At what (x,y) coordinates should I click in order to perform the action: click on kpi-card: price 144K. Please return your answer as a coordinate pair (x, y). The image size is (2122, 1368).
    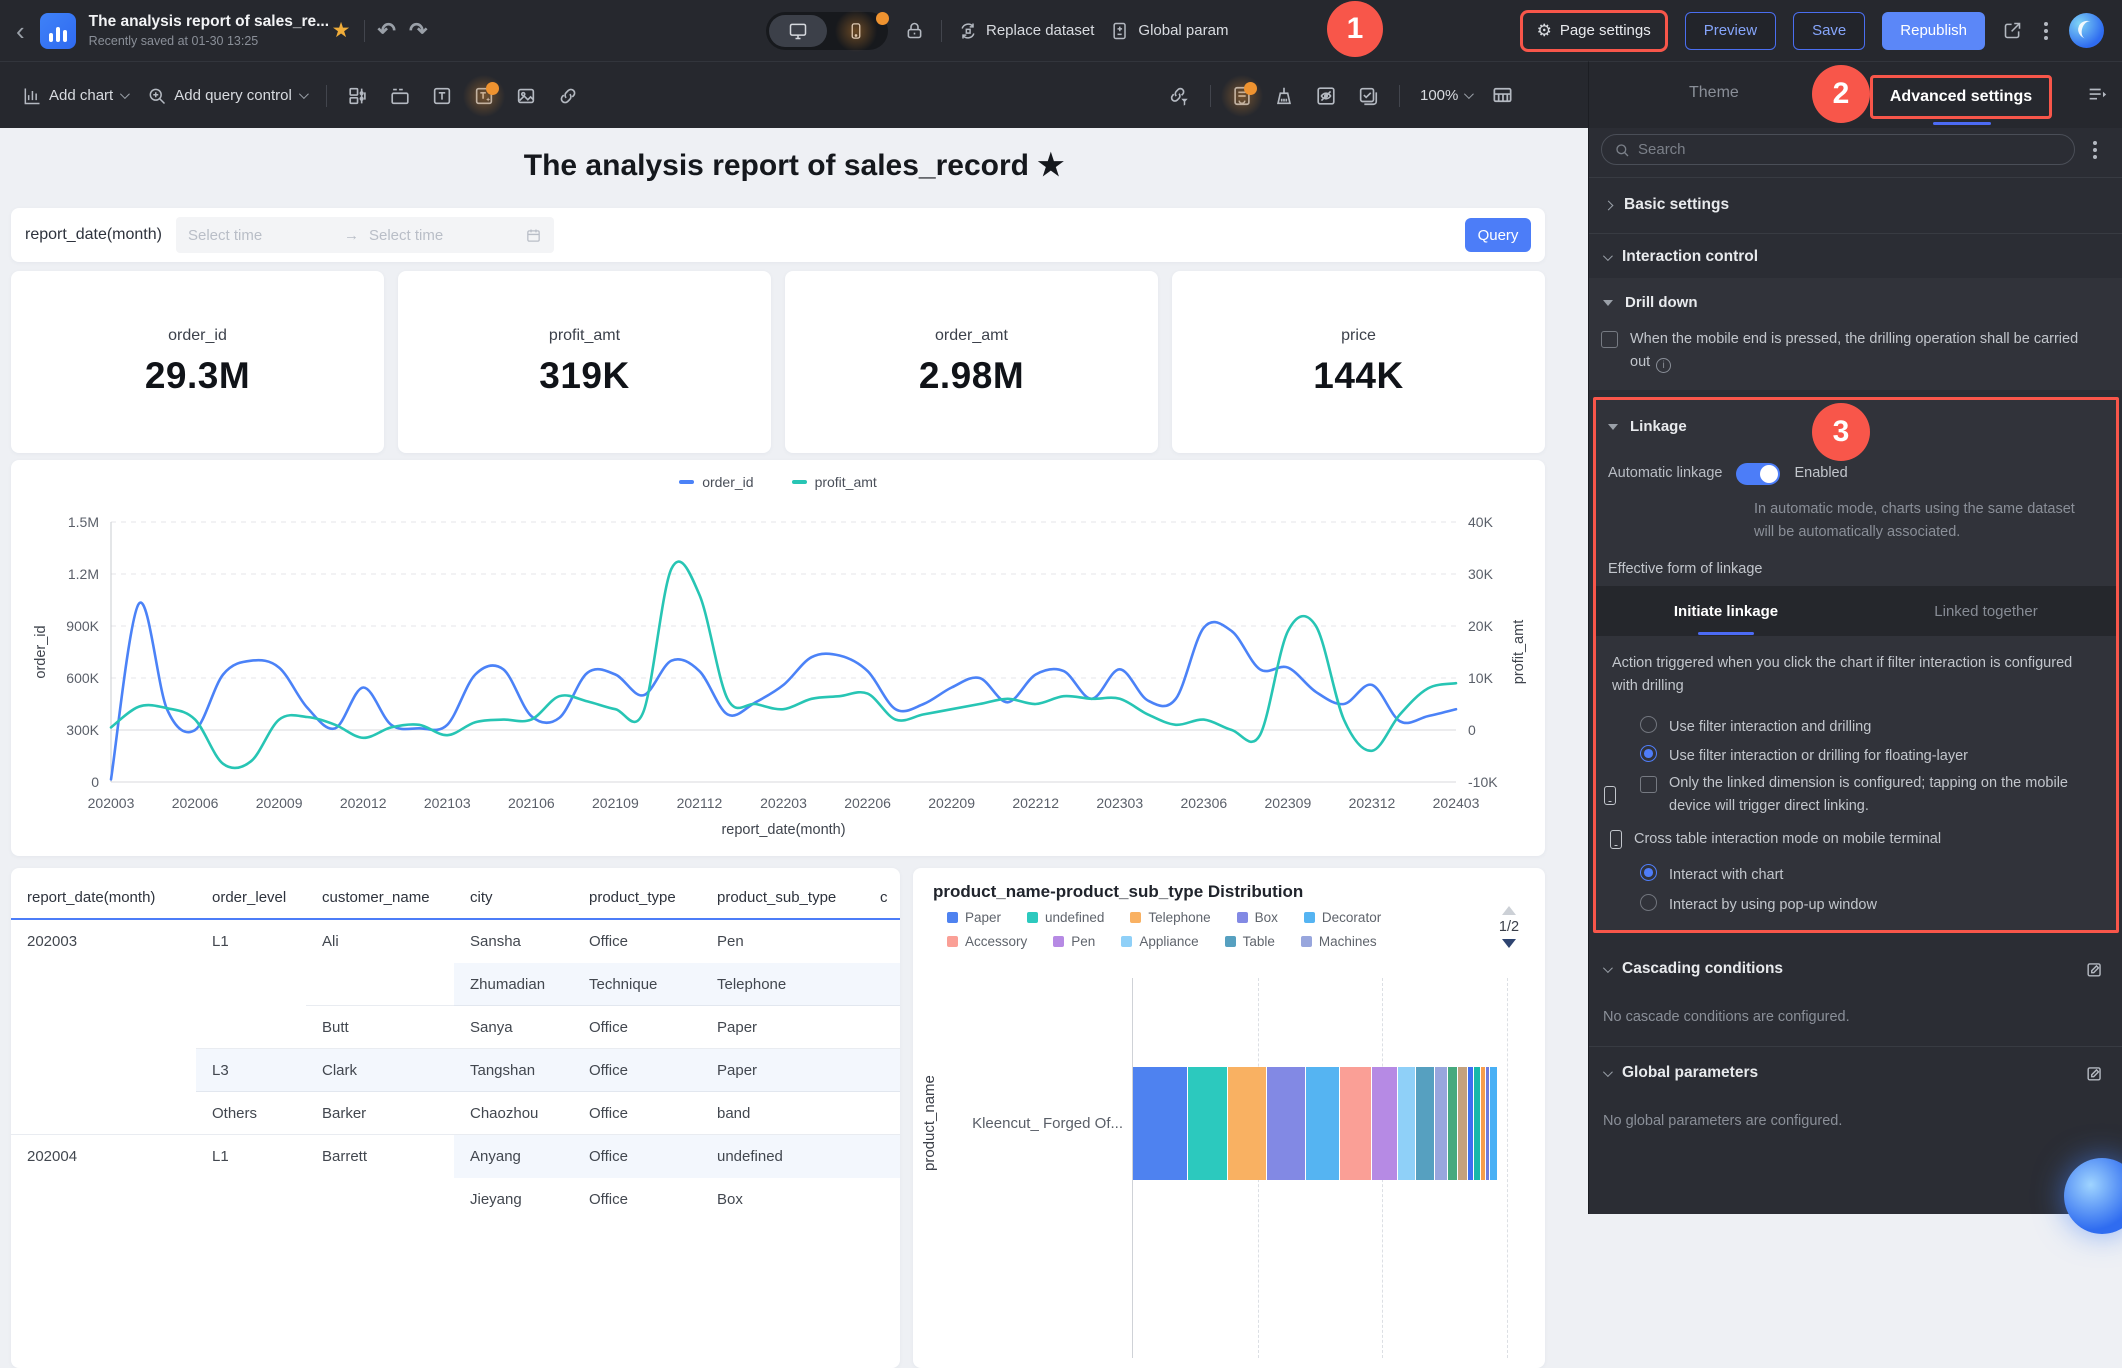
    Looking at the image, I should click on (1358, 362).